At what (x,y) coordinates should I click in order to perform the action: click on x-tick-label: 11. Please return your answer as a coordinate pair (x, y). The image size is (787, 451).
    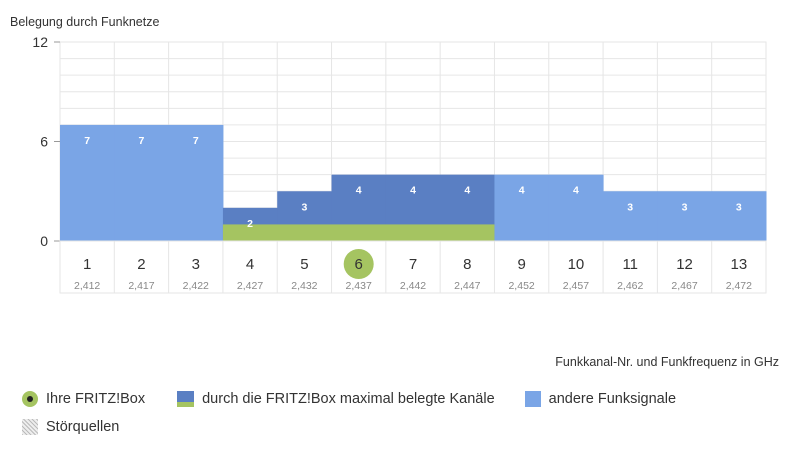
    Looking at the image, I should click on (630, 264).